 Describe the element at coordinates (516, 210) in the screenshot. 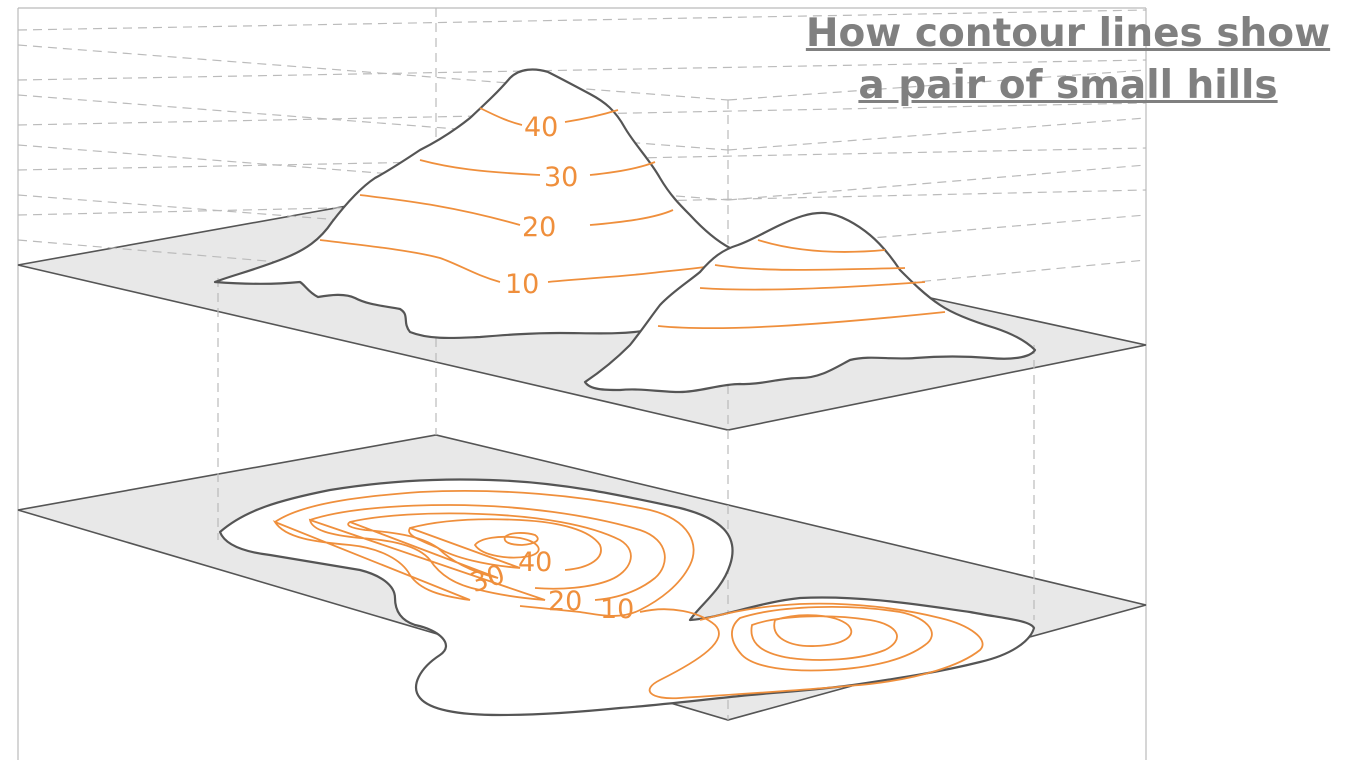

I see `contour-20-hill` at that location.